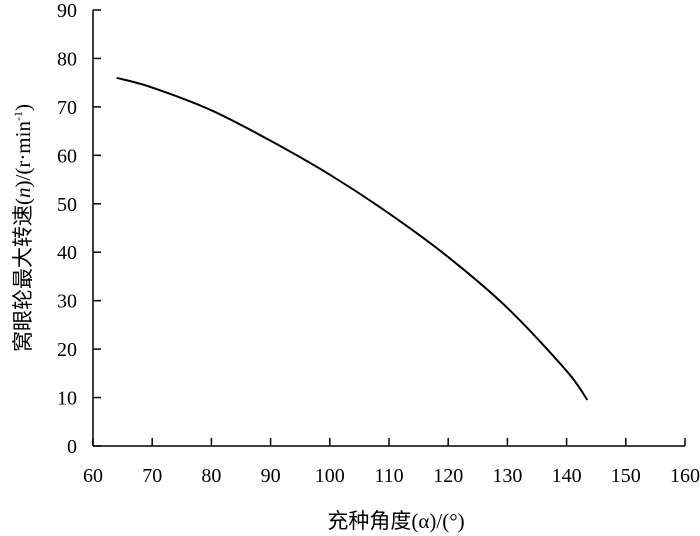  I want to click on y-tick-label: 0, so click(72, 447).